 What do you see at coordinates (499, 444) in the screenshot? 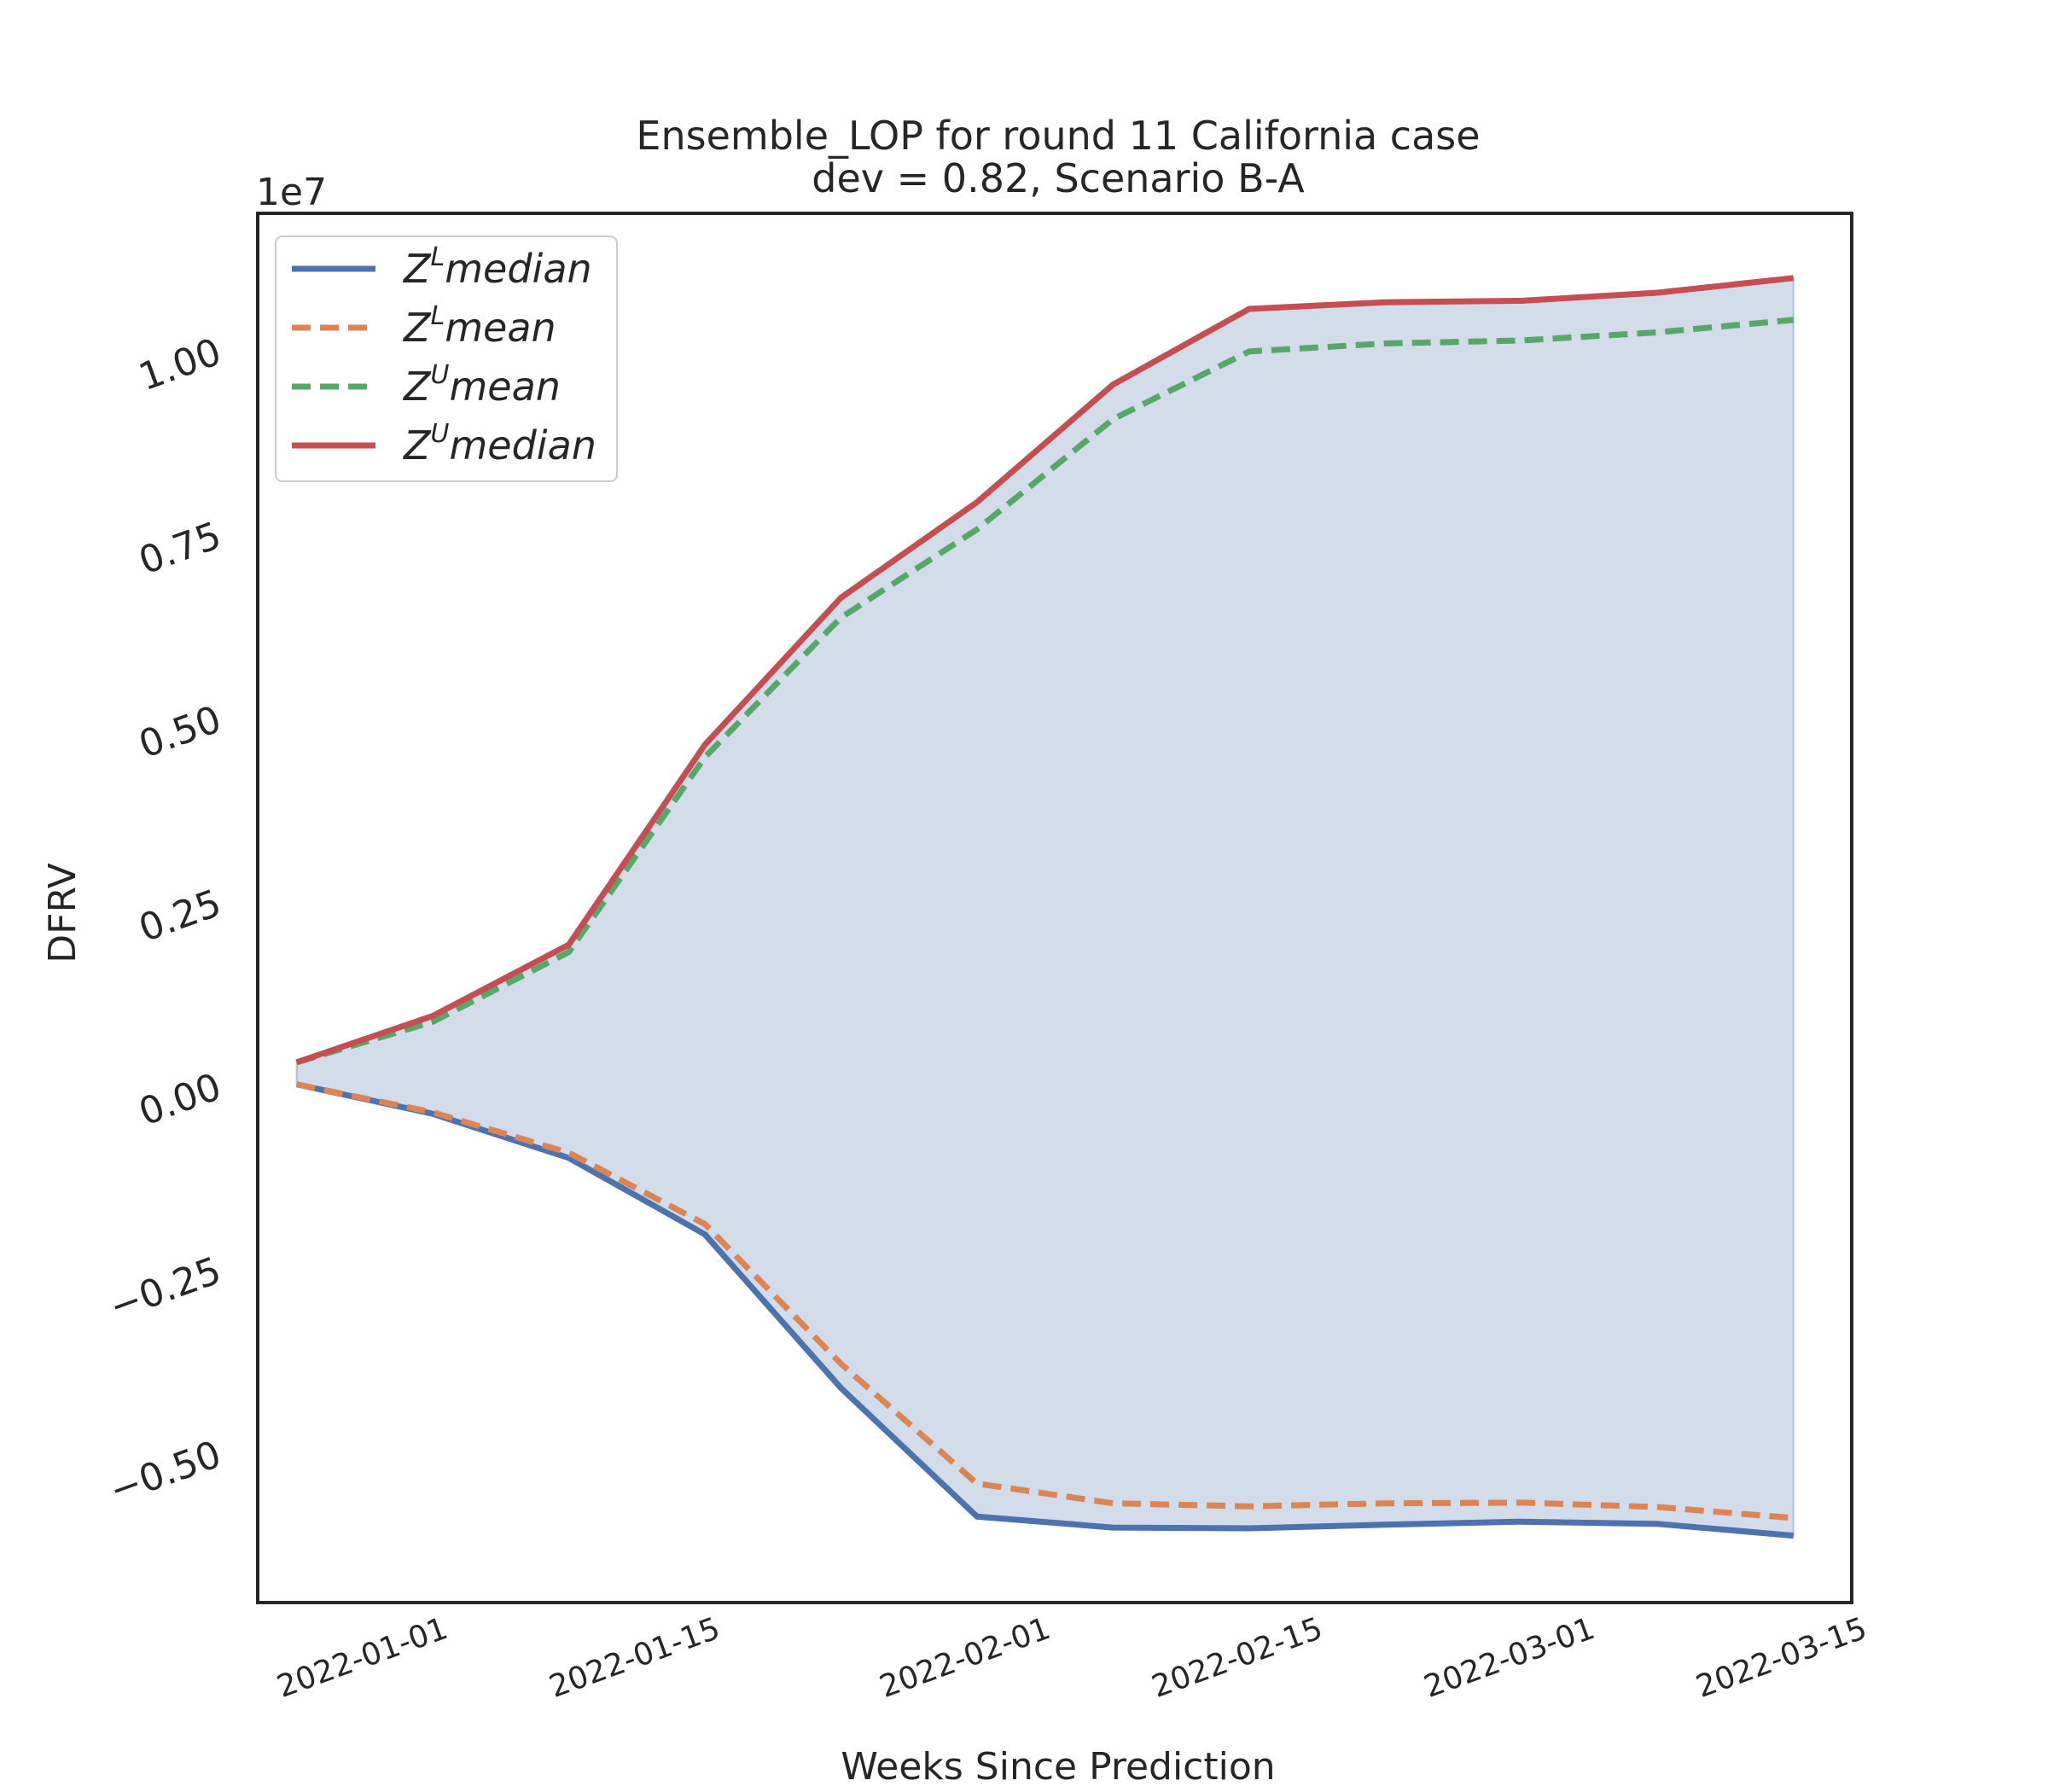
I see `legend-label: ZUmedian` at bounding box center [499, 444].